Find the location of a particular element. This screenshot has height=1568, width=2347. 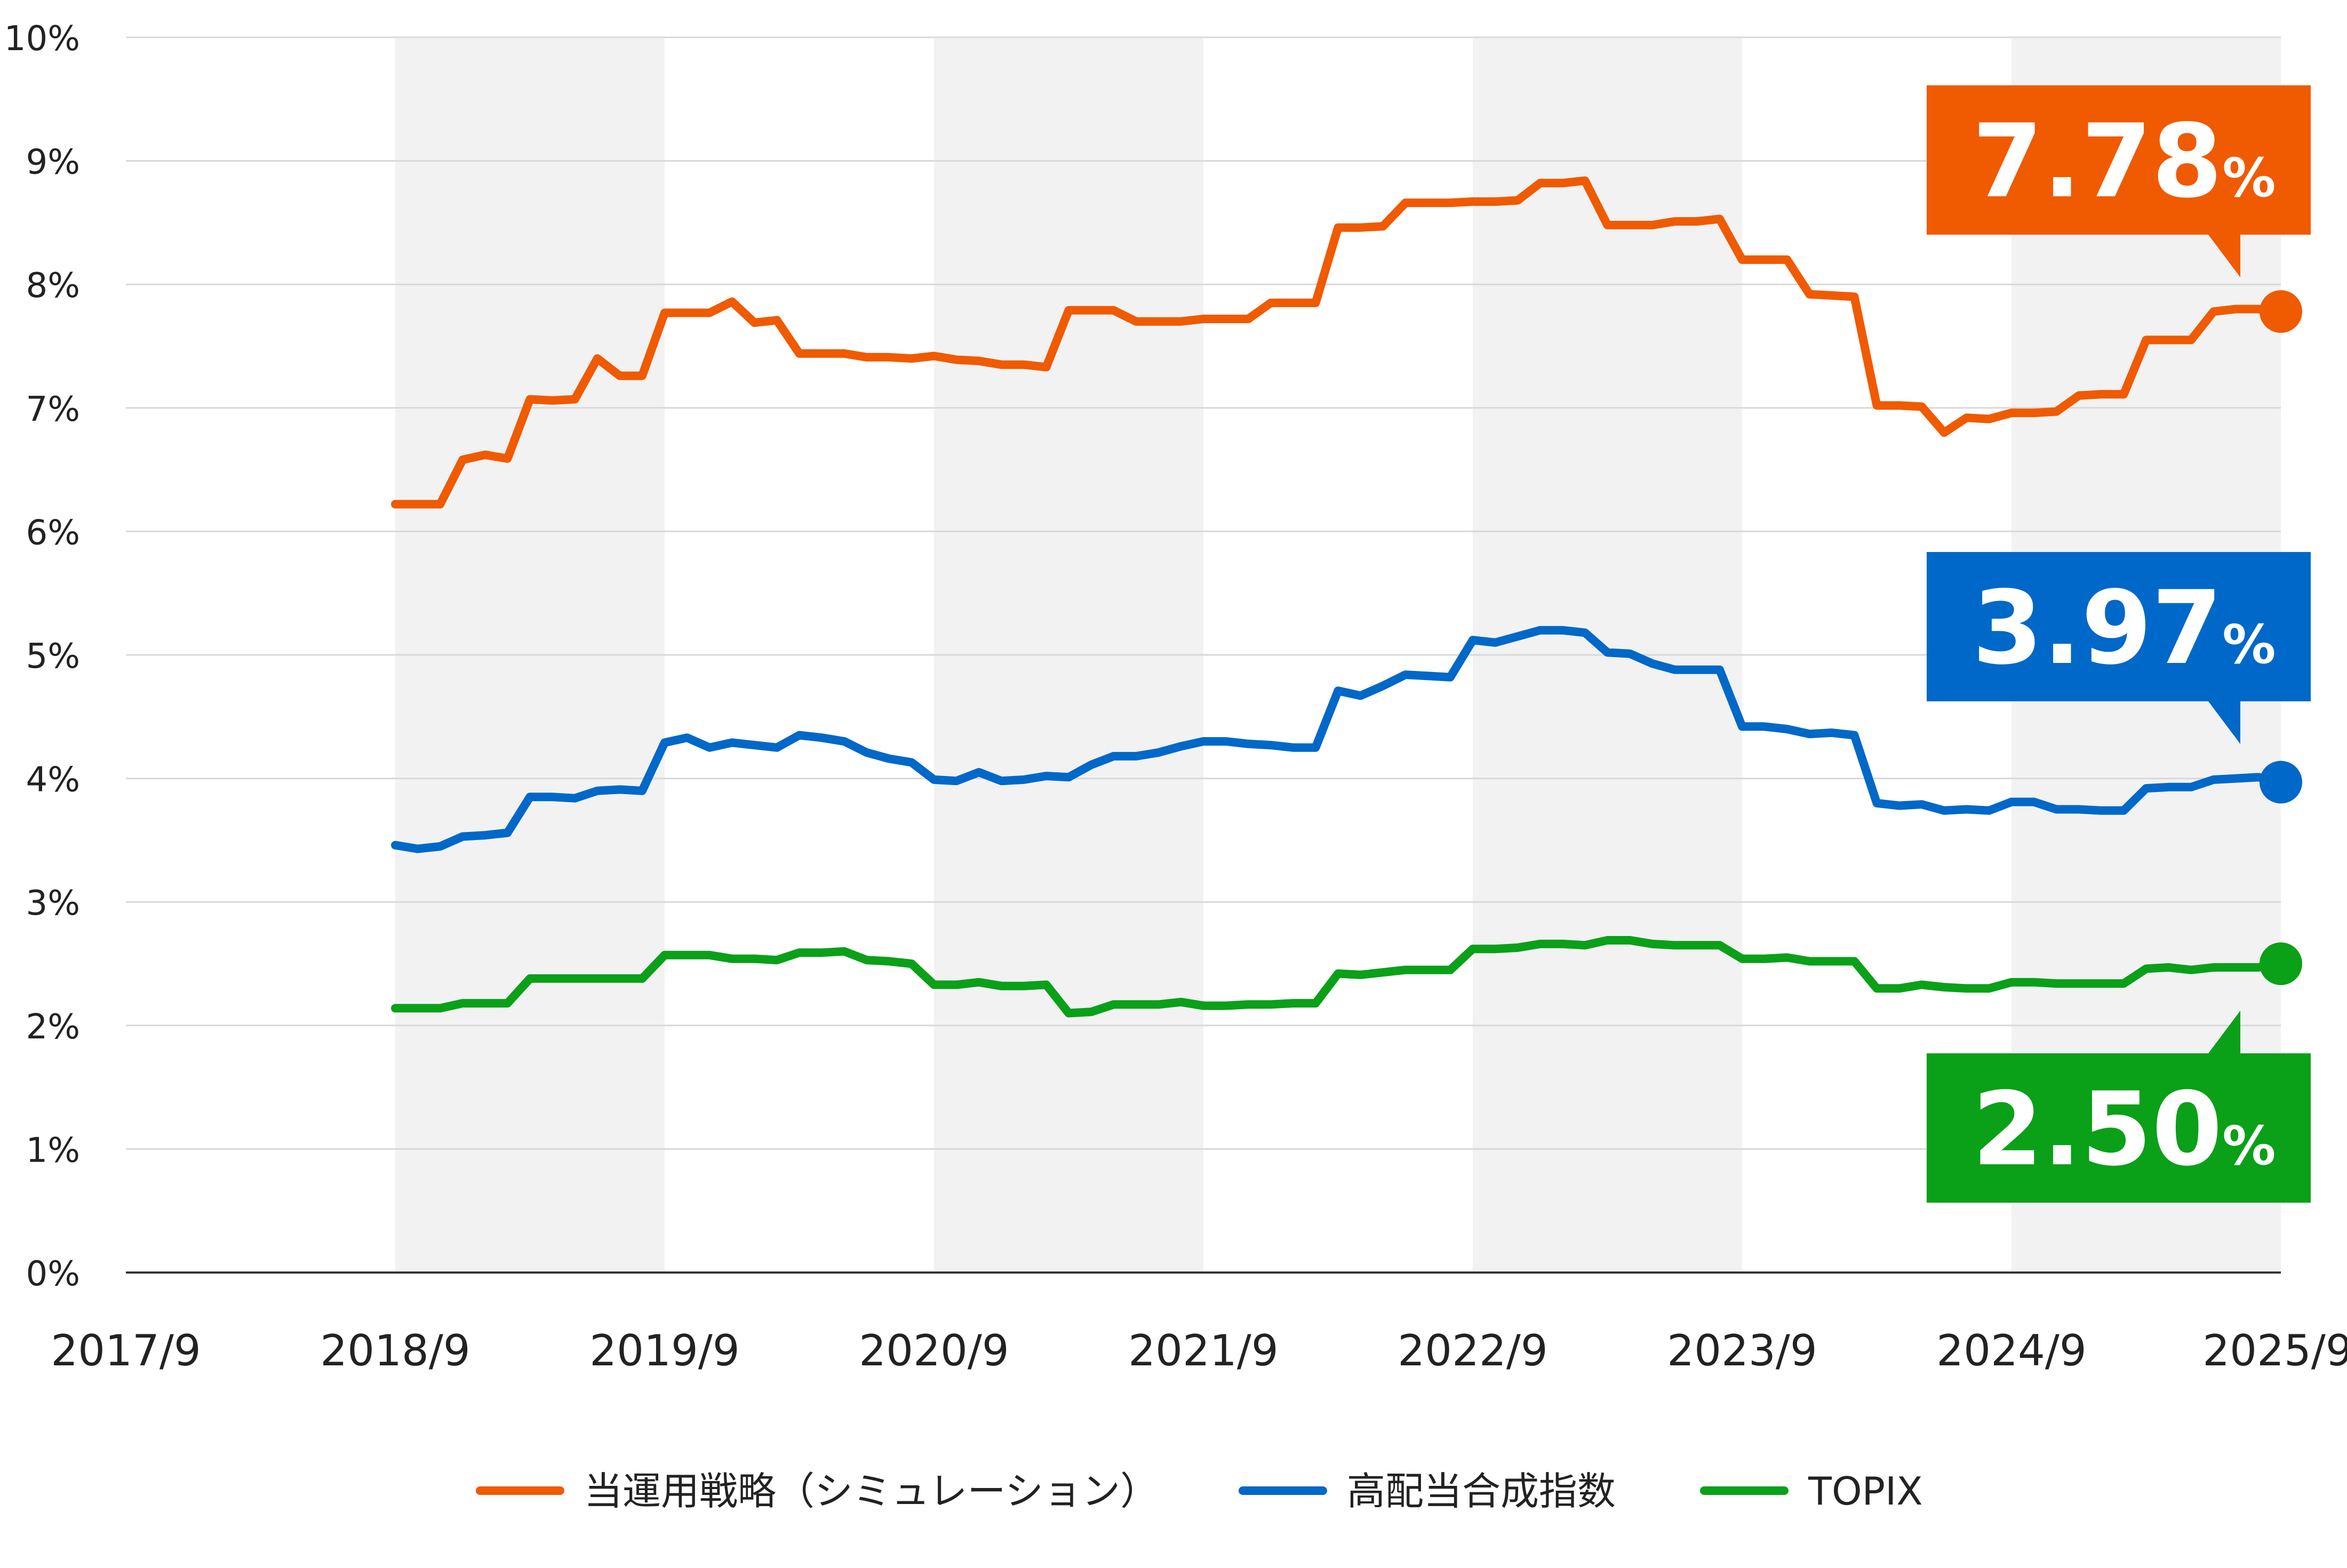

y-tick-label: 2% is located at coordinates (53, 1027).